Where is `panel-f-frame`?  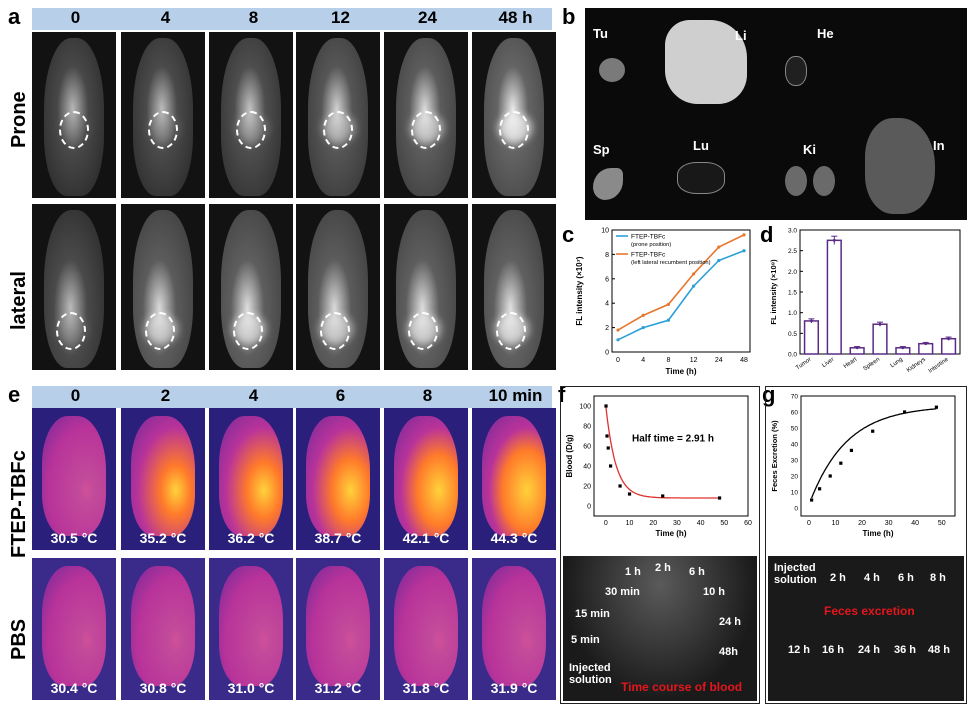 panel-f-frame is located at coordinates (660, 545).